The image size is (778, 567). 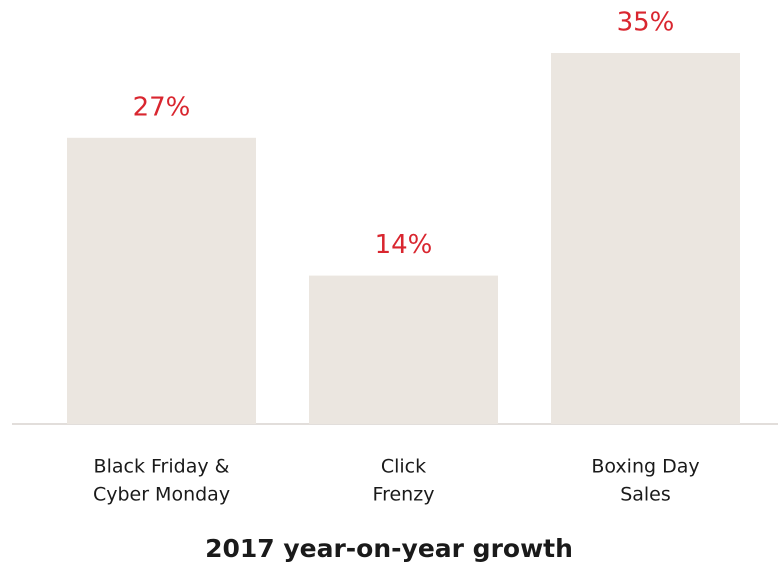 What do you see at coordinates (389, 548) in the screenshot?
I see `chart-title: 2017 year-on-year growth` at bounding box center [389, 548].